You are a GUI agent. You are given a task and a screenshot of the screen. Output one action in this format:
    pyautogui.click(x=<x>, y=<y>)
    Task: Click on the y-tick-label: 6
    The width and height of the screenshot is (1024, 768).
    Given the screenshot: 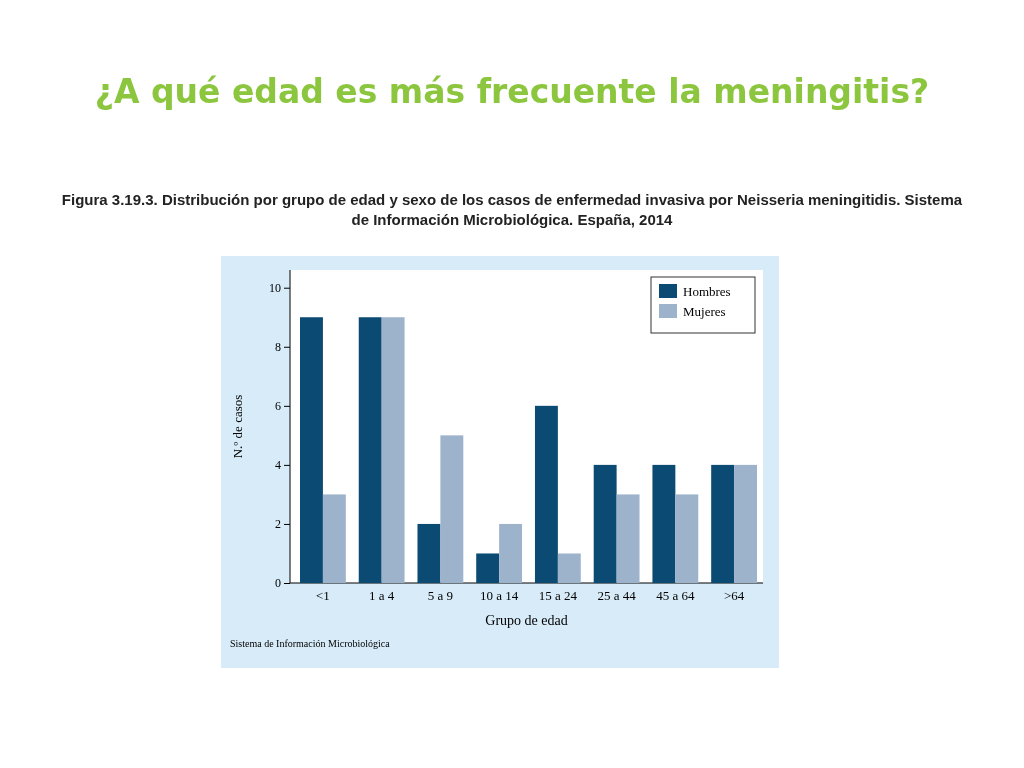 What is the action you would take?
    pyautogui.click(x=278, y=406)
    